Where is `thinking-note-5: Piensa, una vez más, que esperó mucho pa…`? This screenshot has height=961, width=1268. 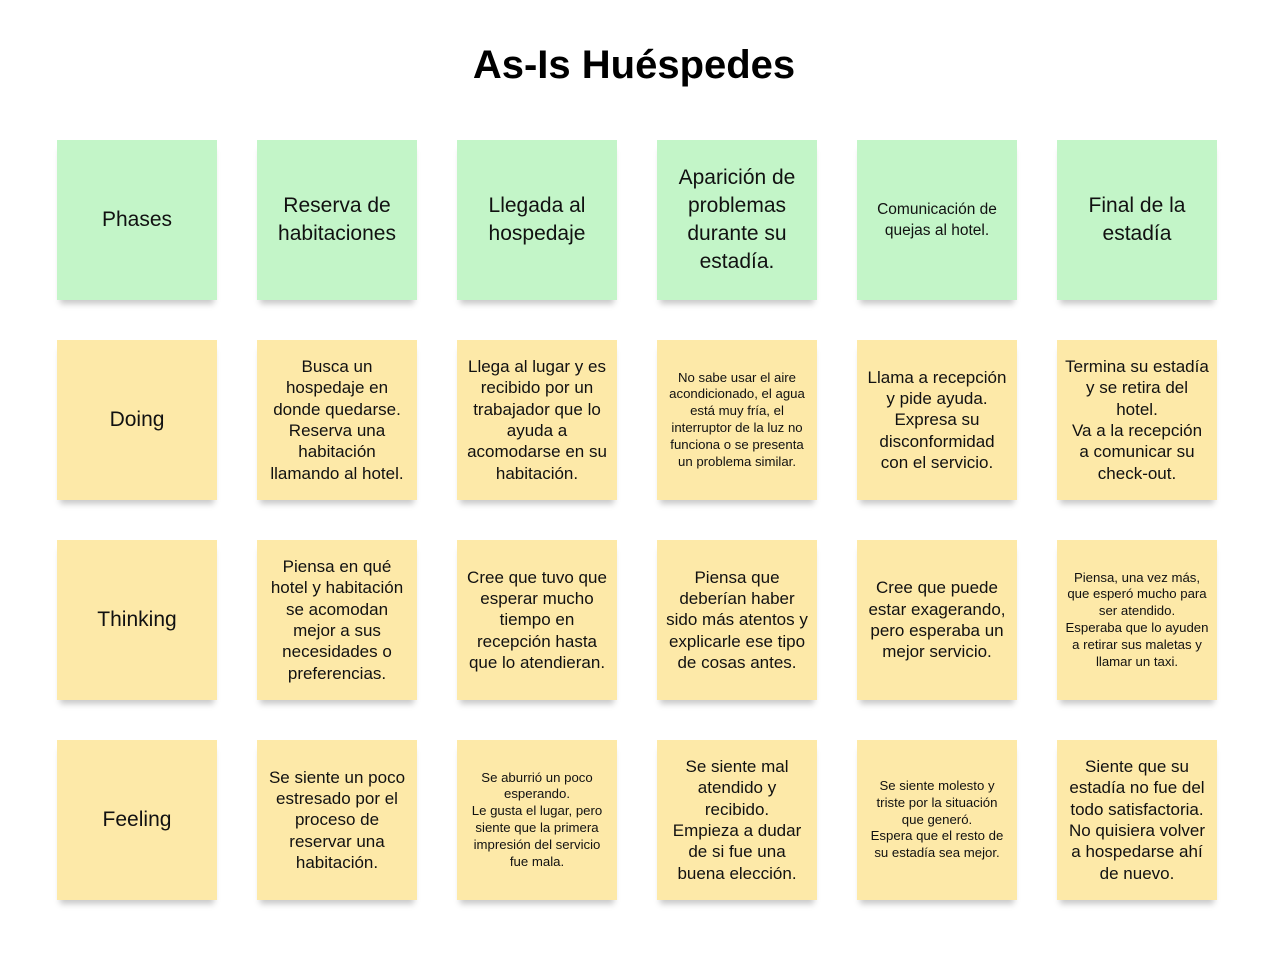
thinking-note-5: Piensa, una vez más, que esperó mucho pa… is located at coordinates (1137, 620).